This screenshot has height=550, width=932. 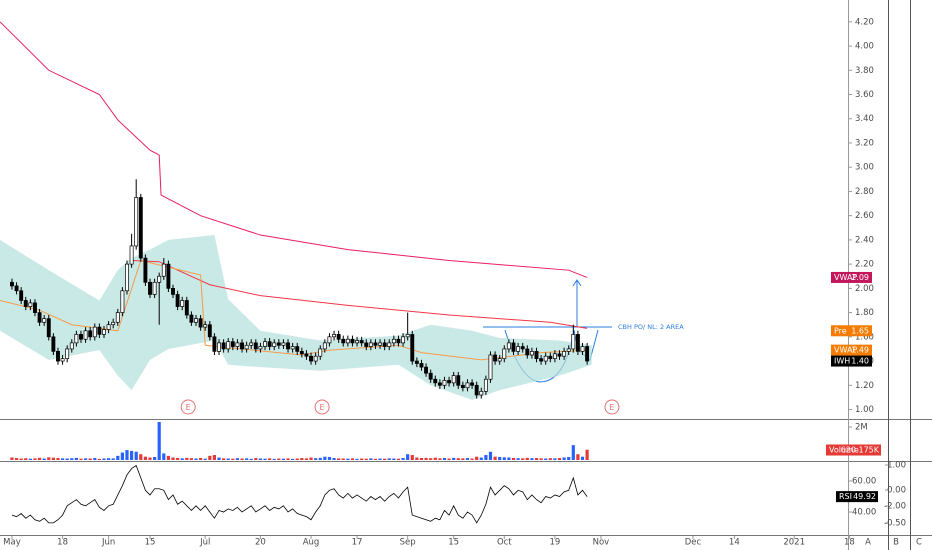 What do you see at coordinates (864, 410) in the screenshot?
I see `y-tick-label: 1.00` at bounding box center [864, 410].